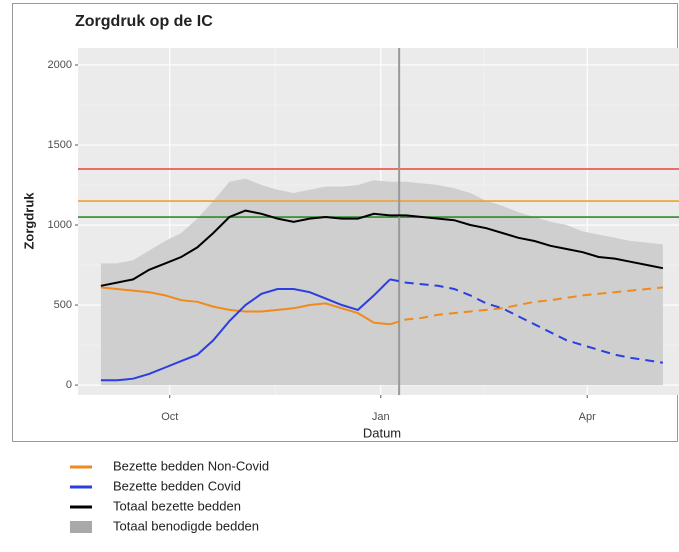 This screenshot has height=552, width=679. I want to click on y-tick-label: 0, so click(69, 385).